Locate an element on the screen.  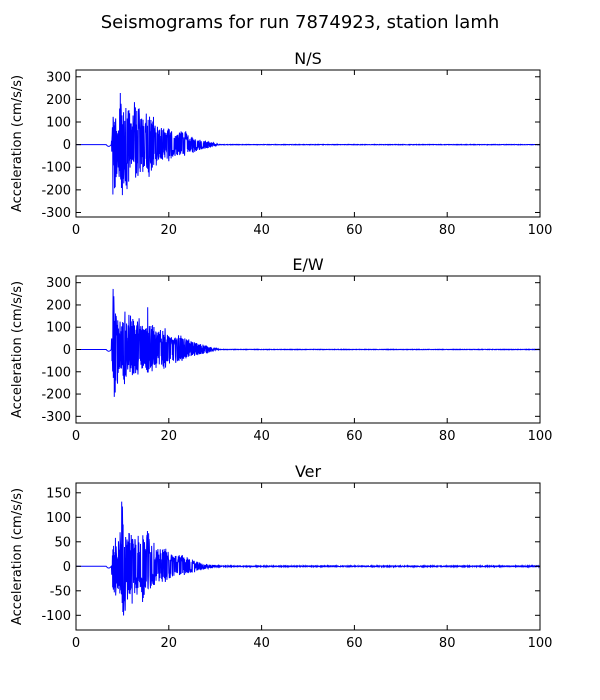
panel-title: N/S is located at coordinates (308, 58).